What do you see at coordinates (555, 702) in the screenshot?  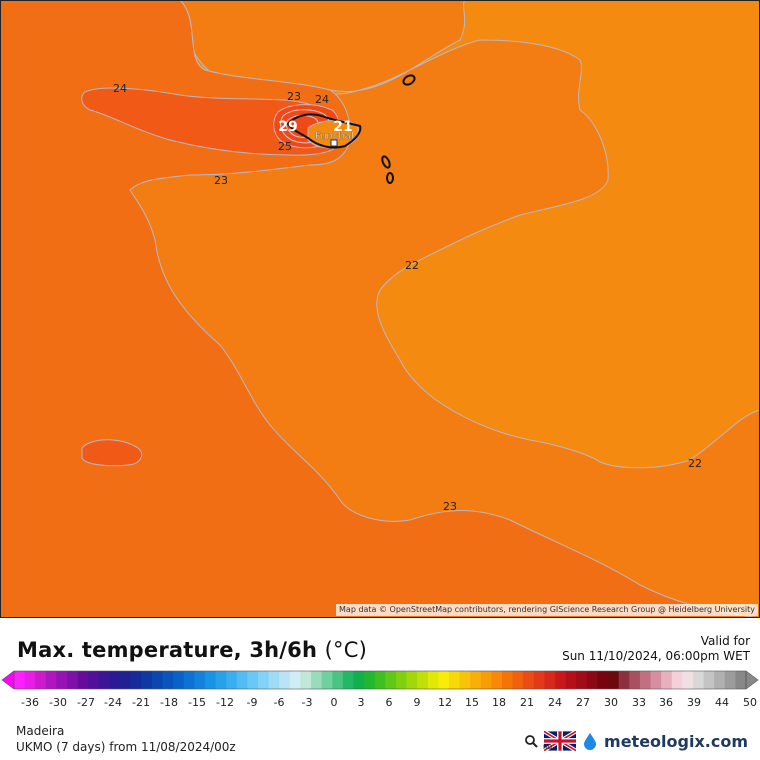 I see `scale-tick-label: 24` at bounding box center [555, 702].